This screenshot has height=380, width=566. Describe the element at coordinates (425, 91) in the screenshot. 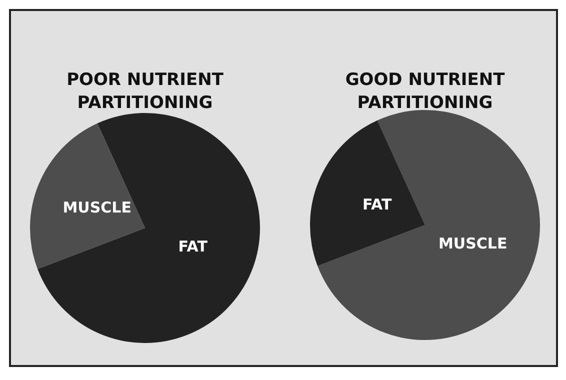

I see `chart-title: GOOD NUTRIENT PARTITIONING` at that location.